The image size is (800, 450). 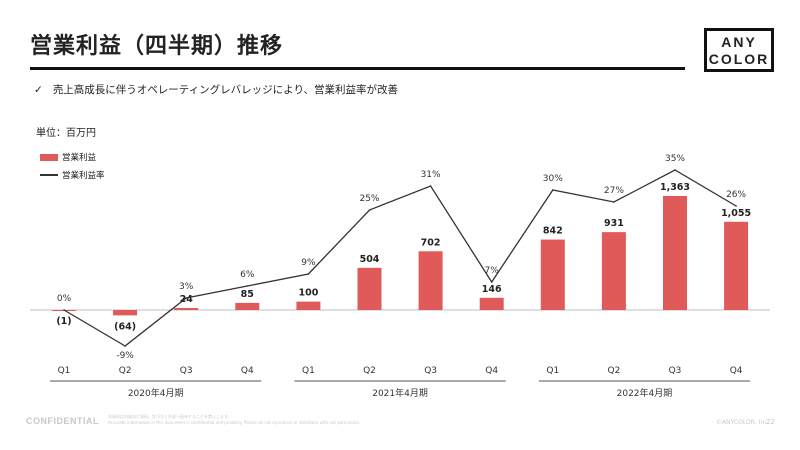 What do you see at coordinates (739, 59) in the screenshot?
I see `logo-line-2: COLOR` at bounding box center [739, 59].